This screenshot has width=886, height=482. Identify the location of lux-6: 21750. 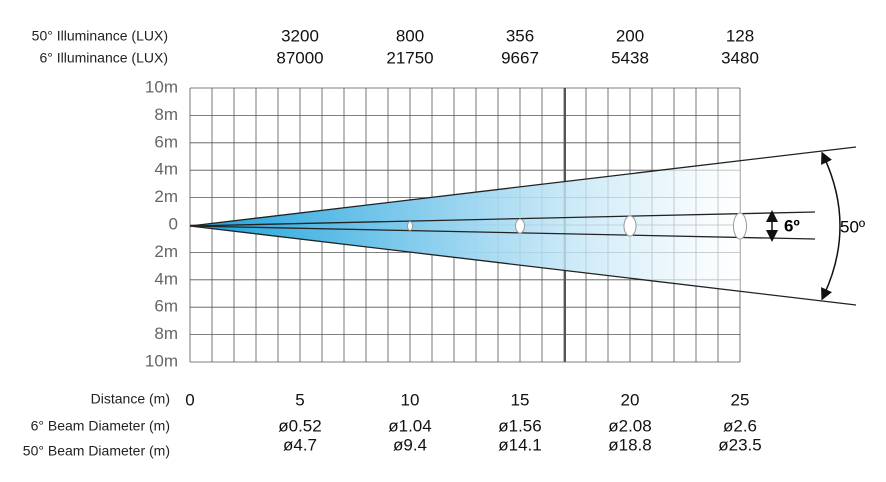
(409, 57).